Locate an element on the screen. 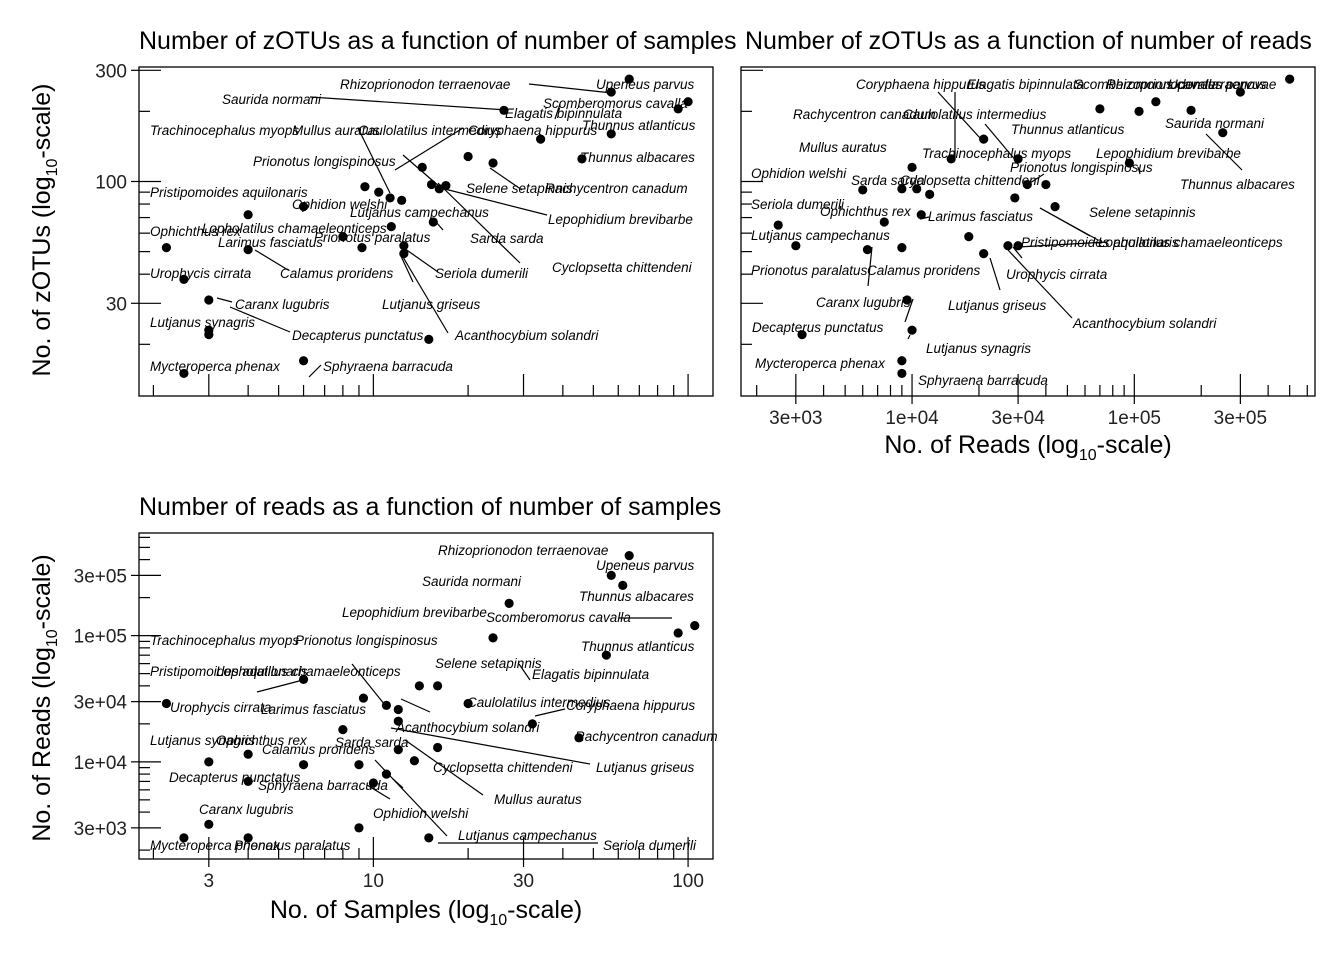 The height and width of the screenshot is (960, 1344). x-tick-label: 100 is located at coordinates (688, 881).